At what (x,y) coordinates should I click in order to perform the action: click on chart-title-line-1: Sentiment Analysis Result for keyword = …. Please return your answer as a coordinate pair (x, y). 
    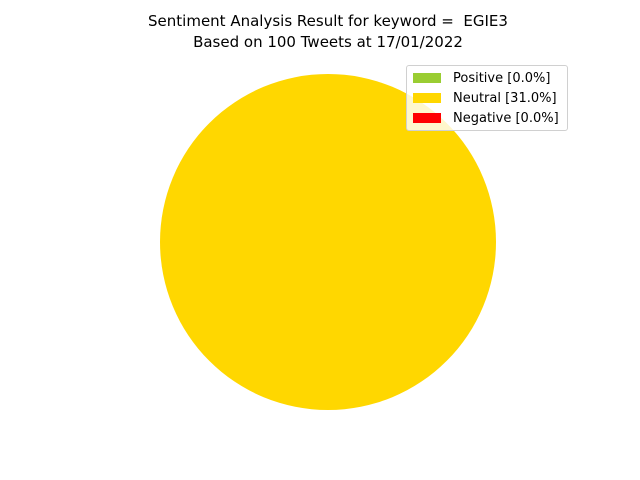
    Looking at the image, I should click on (328, 21).